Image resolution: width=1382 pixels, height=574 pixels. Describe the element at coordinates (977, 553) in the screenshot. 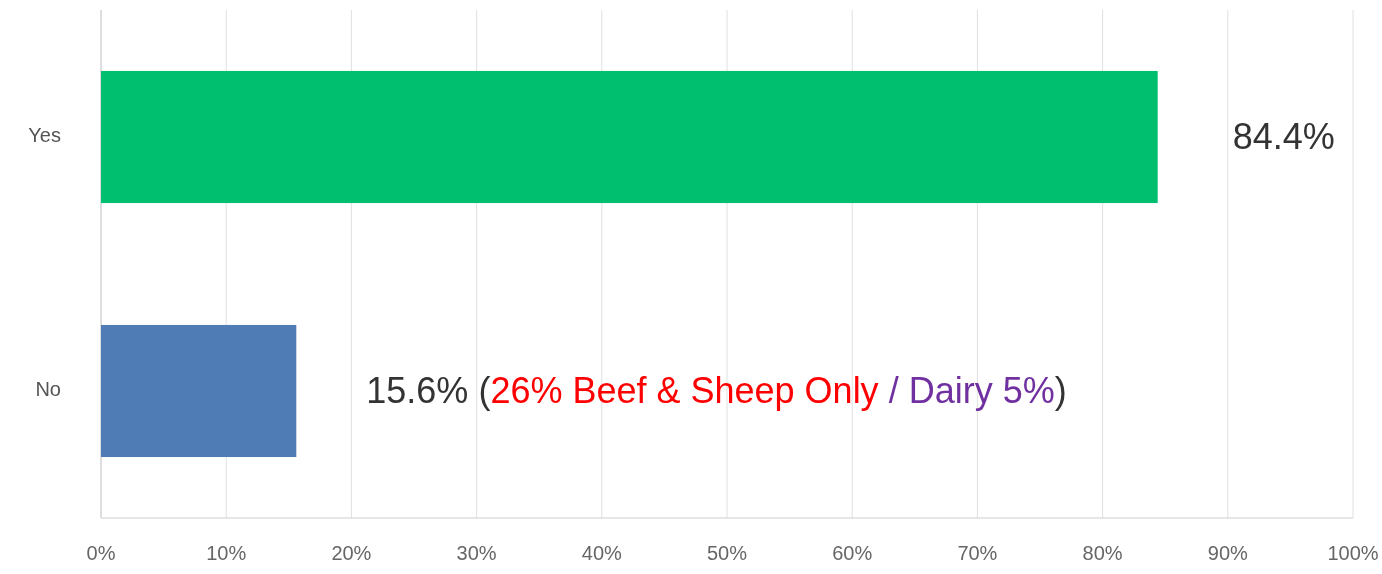

I see `x-tick-label: 70%` at that location.